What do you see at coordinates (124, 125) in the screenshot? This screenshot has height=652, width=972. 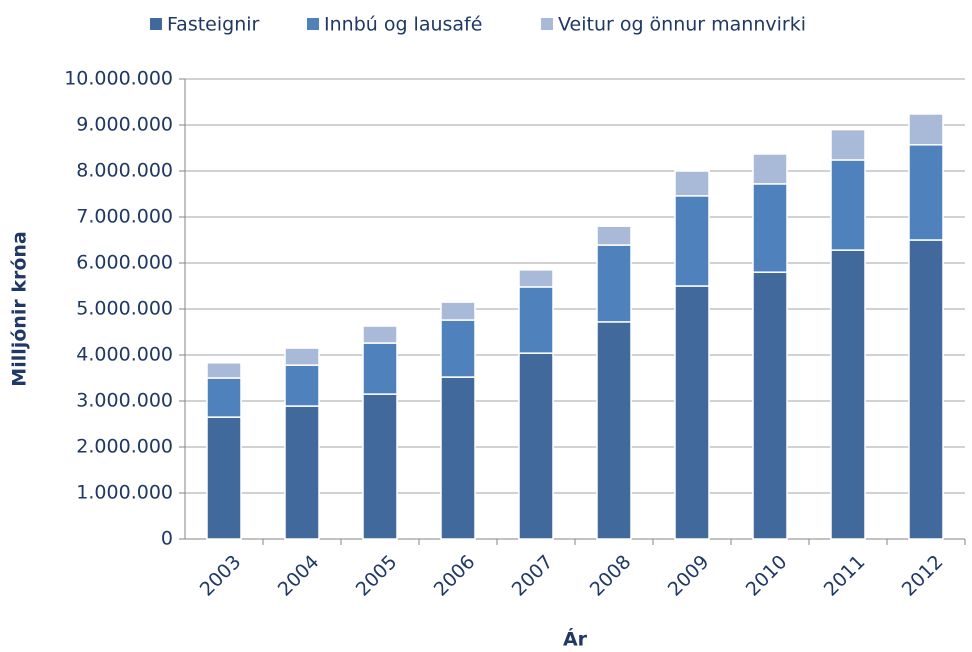 I see `y-tick-label: 9.000.000` at bounding box center [124, 125].